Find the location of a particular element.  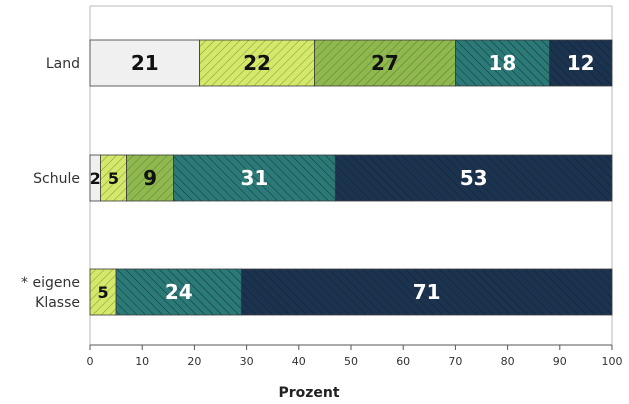

data-label-1-2: 9 is located at coordinates (150, 178).